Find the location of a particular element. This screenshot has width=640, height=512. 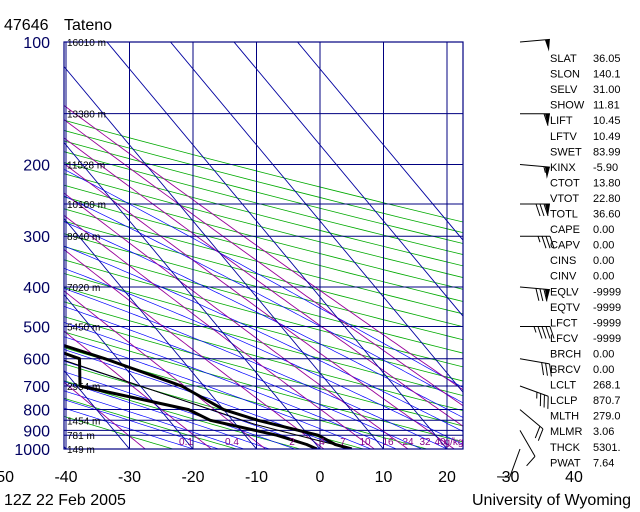

mixing-ratio-label: 16 is located at coordinates (388, 442).